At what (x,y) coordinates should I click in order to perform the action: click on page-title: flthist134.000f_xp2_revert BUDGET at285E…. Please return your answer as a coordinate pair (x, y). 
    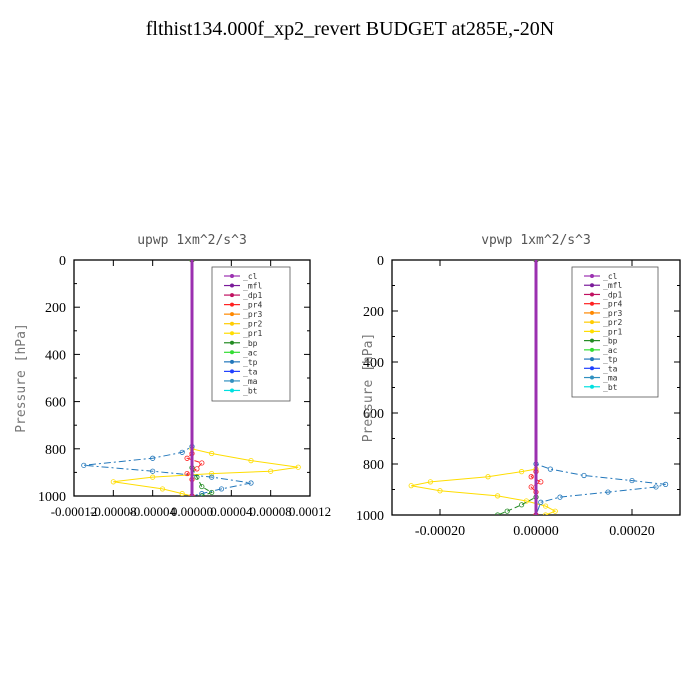
    Looking at the image, I should click on (350, 29).